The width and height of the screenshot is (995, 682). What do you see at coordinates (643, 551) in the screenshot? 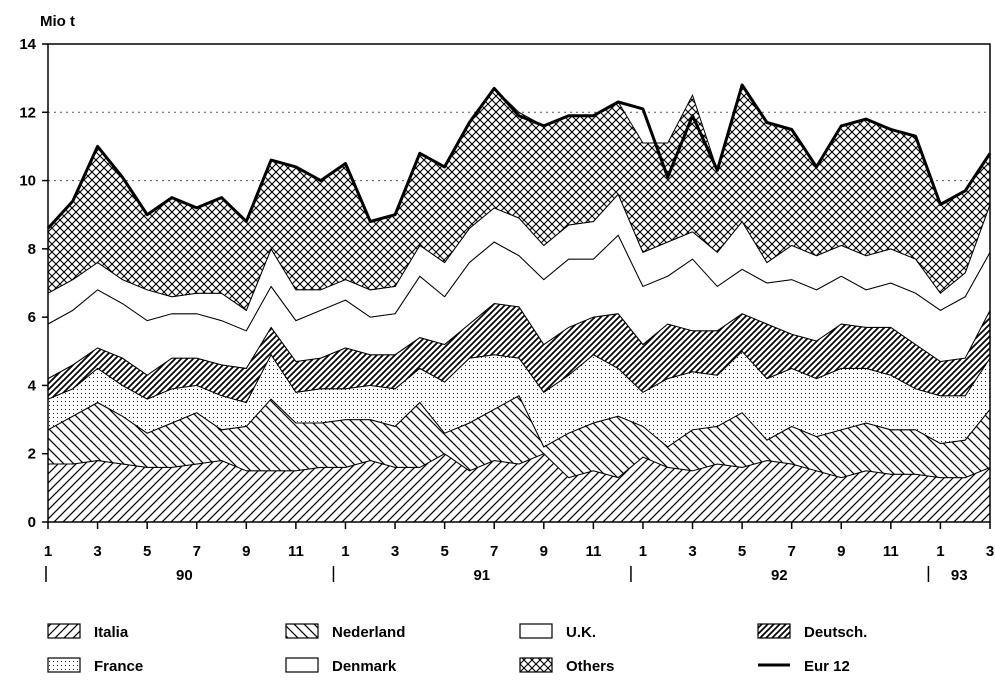
I see `x-tick-label-12: 1` at bounding box center [643, 551].